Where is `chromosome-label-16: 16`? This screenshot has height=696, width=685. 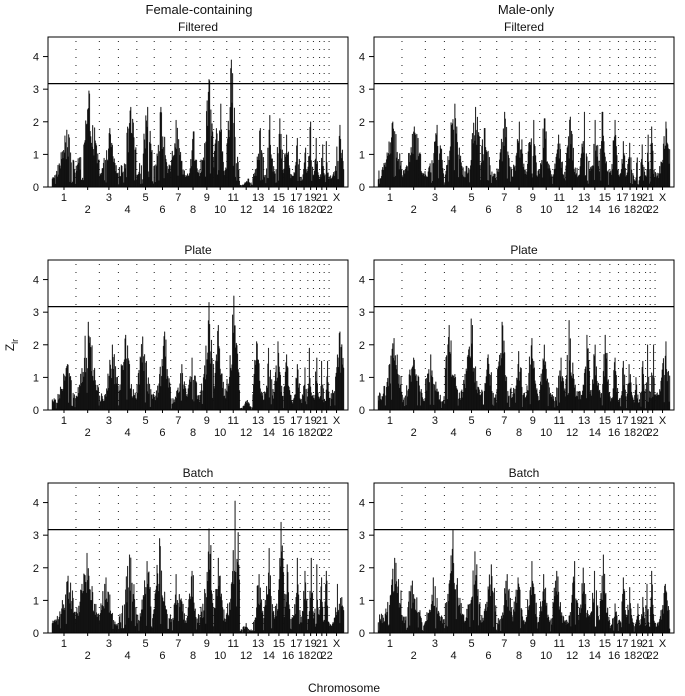
chromosome-label-16: 16 is located at coordinates (288, 210).